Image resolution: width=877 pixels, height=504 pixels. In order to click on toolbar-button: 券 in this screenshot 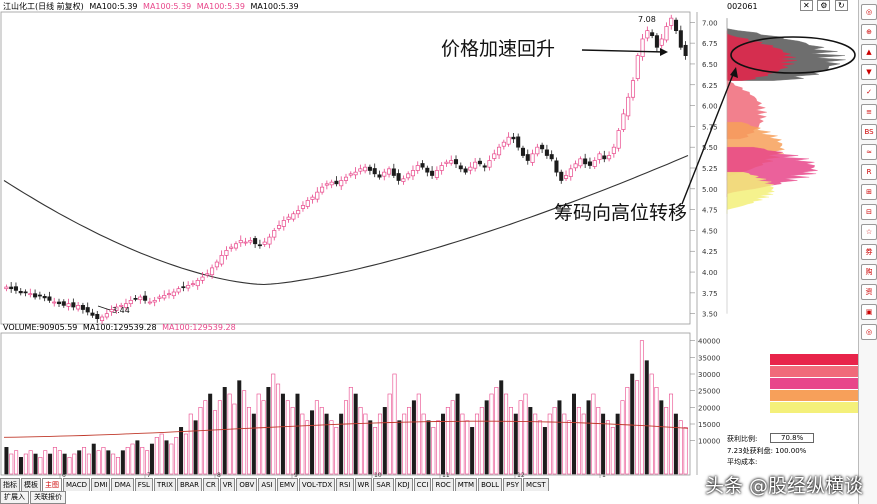, I will do `click(869, 252)`.